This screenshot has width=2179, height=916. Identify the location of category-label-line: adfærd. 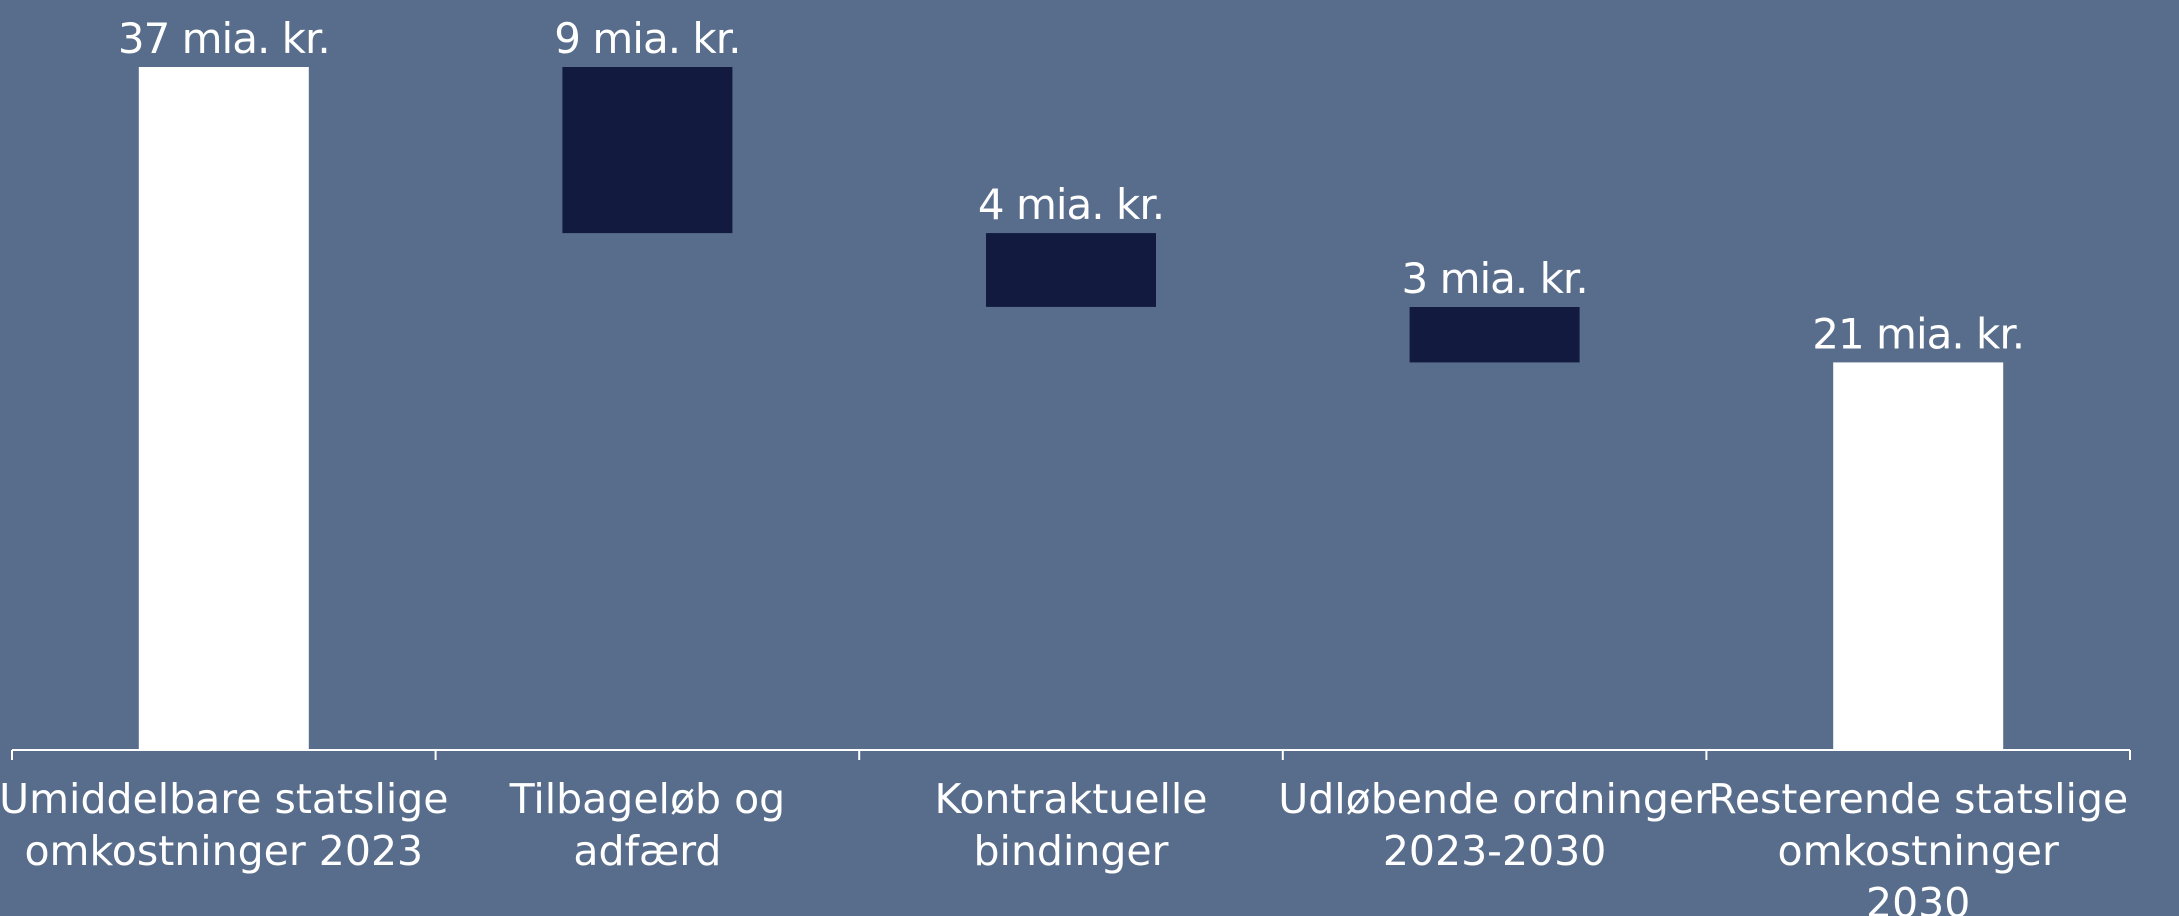
(647, 851).